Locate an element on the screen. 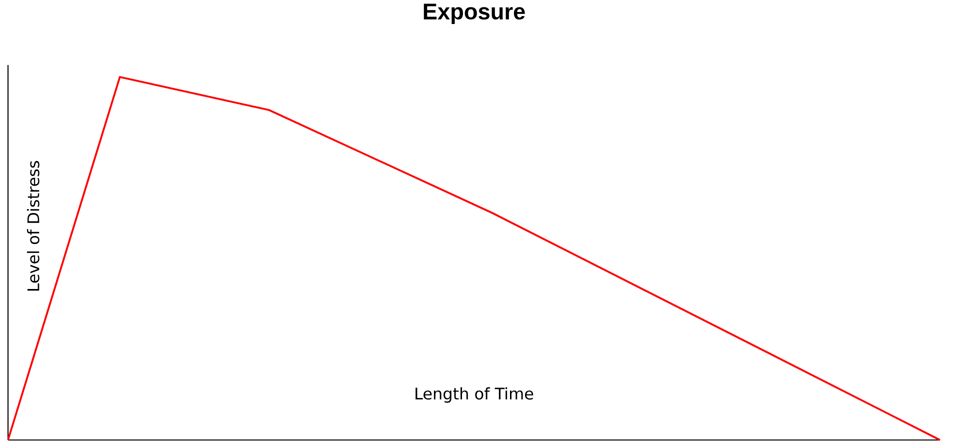 The height and width of the screenshot is (443, 958). x-axis-title: Length of Time is located at coordinates (475, 395).